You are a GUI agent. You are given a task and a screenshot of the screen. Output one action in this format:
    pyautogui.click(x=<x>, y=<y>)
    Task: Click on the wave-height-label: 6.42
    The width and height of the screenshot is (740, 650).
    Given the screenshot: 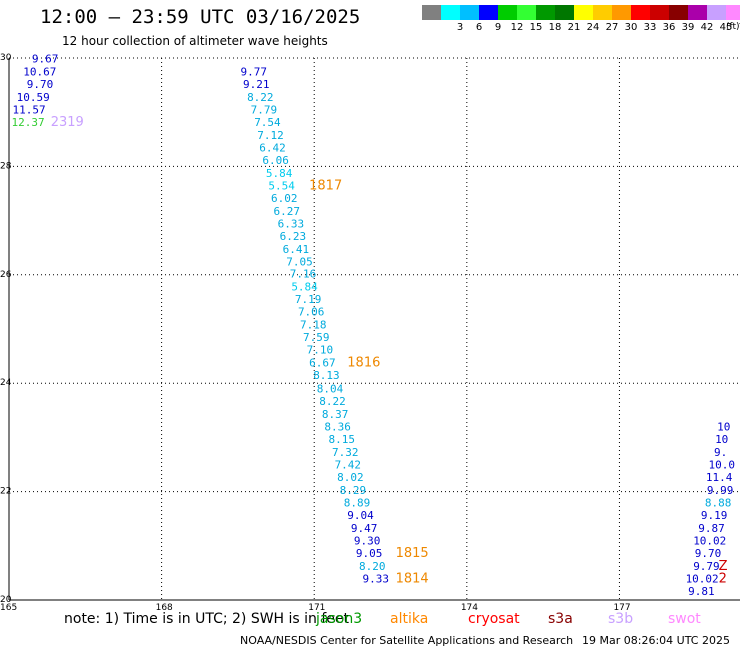 What is the action you would take?
    pyautogui.click(x=272, y=147)
    